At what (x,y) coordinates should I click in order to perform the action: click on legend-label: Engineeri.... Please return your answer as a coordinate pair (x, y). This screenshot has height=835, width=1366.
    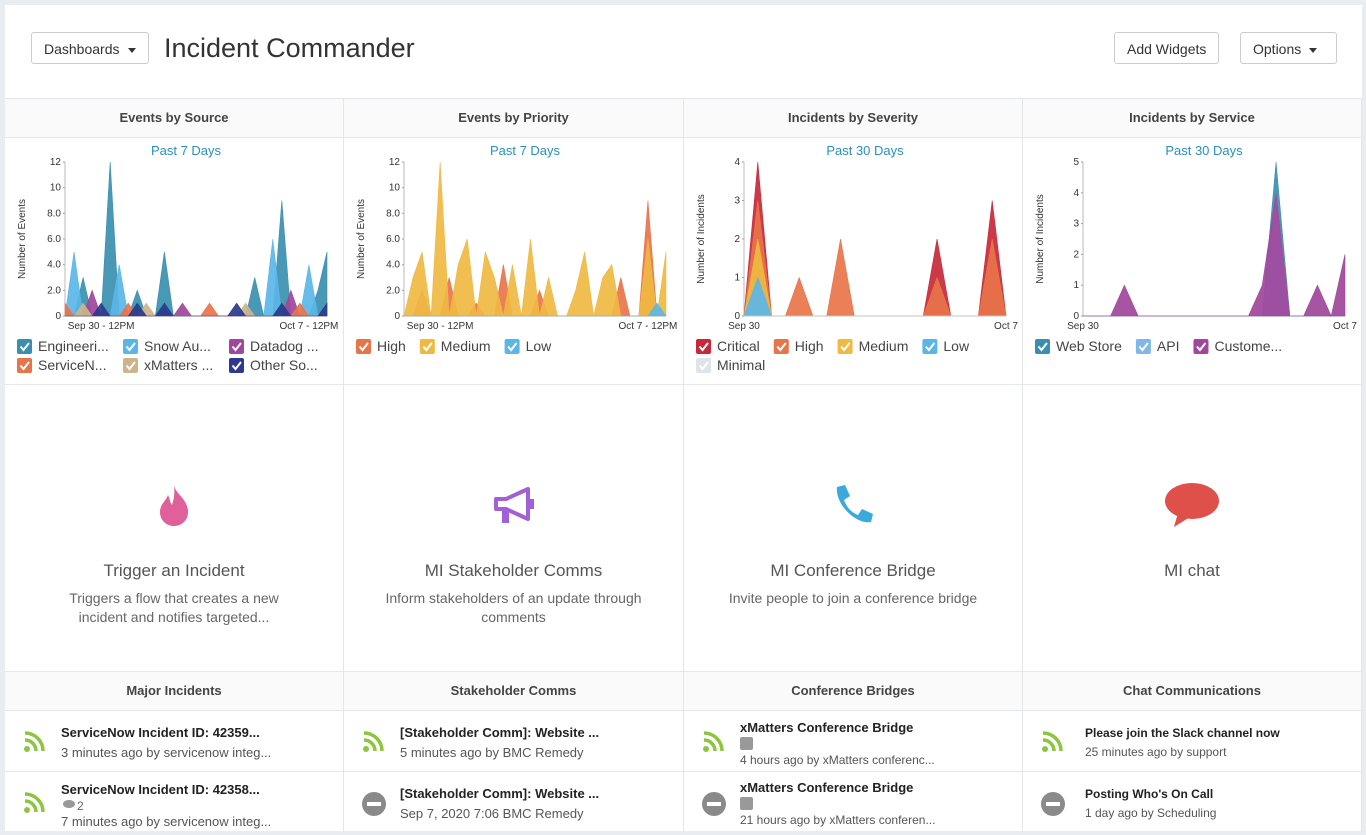
    Looking at the image, I should click on (73, 346).